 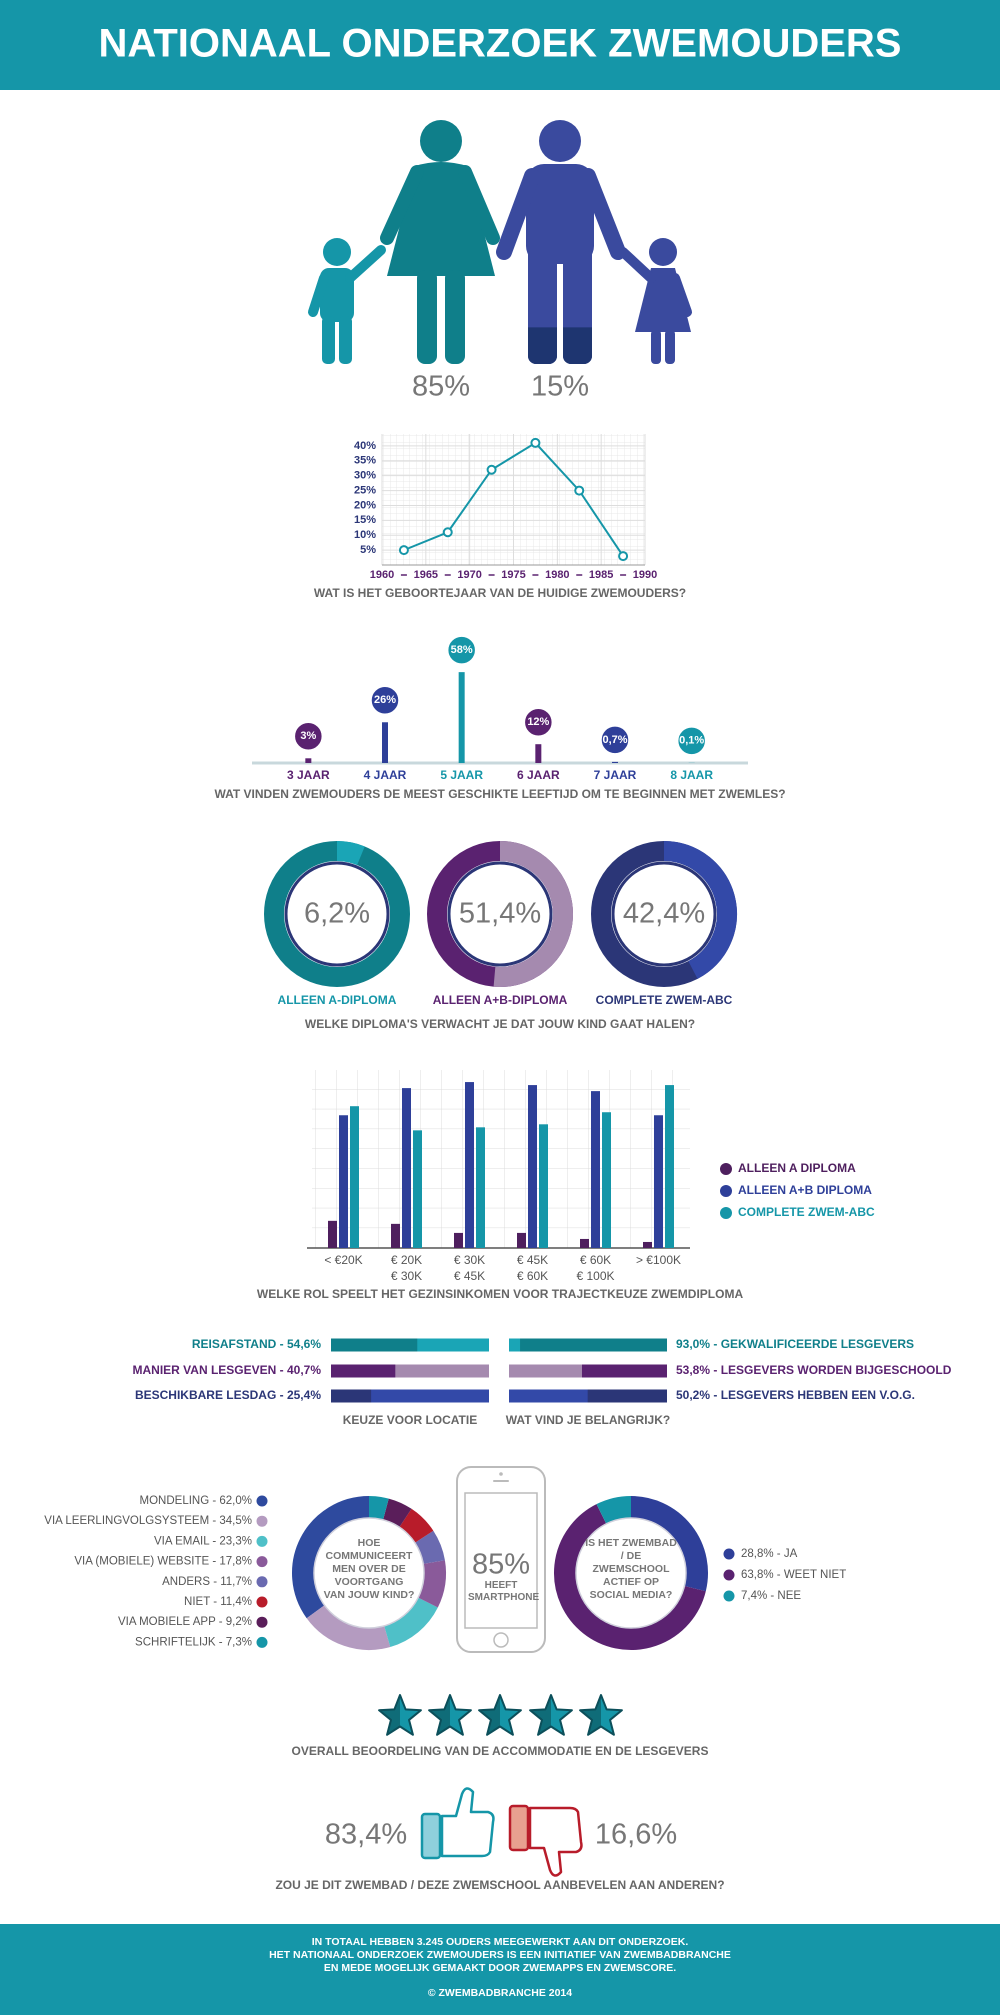 What do you see at coordinates (426, 575) in the screenshot?
I see `x-tick-label: 1965` at bounding box center [426, 575].